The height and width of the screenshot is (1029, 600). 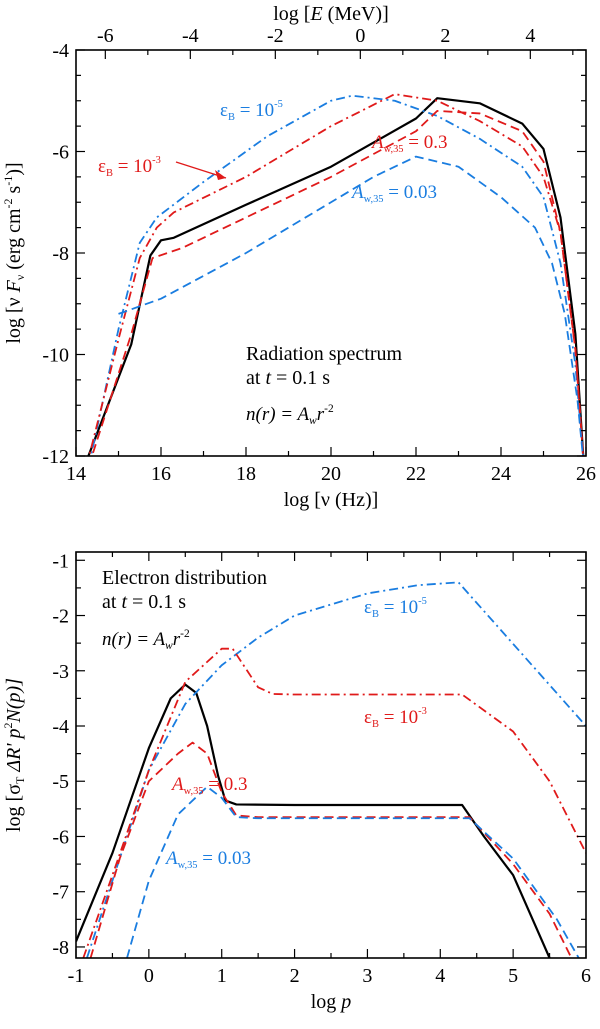 I want to click on y-label-part: F, so click(x=14, y=286).